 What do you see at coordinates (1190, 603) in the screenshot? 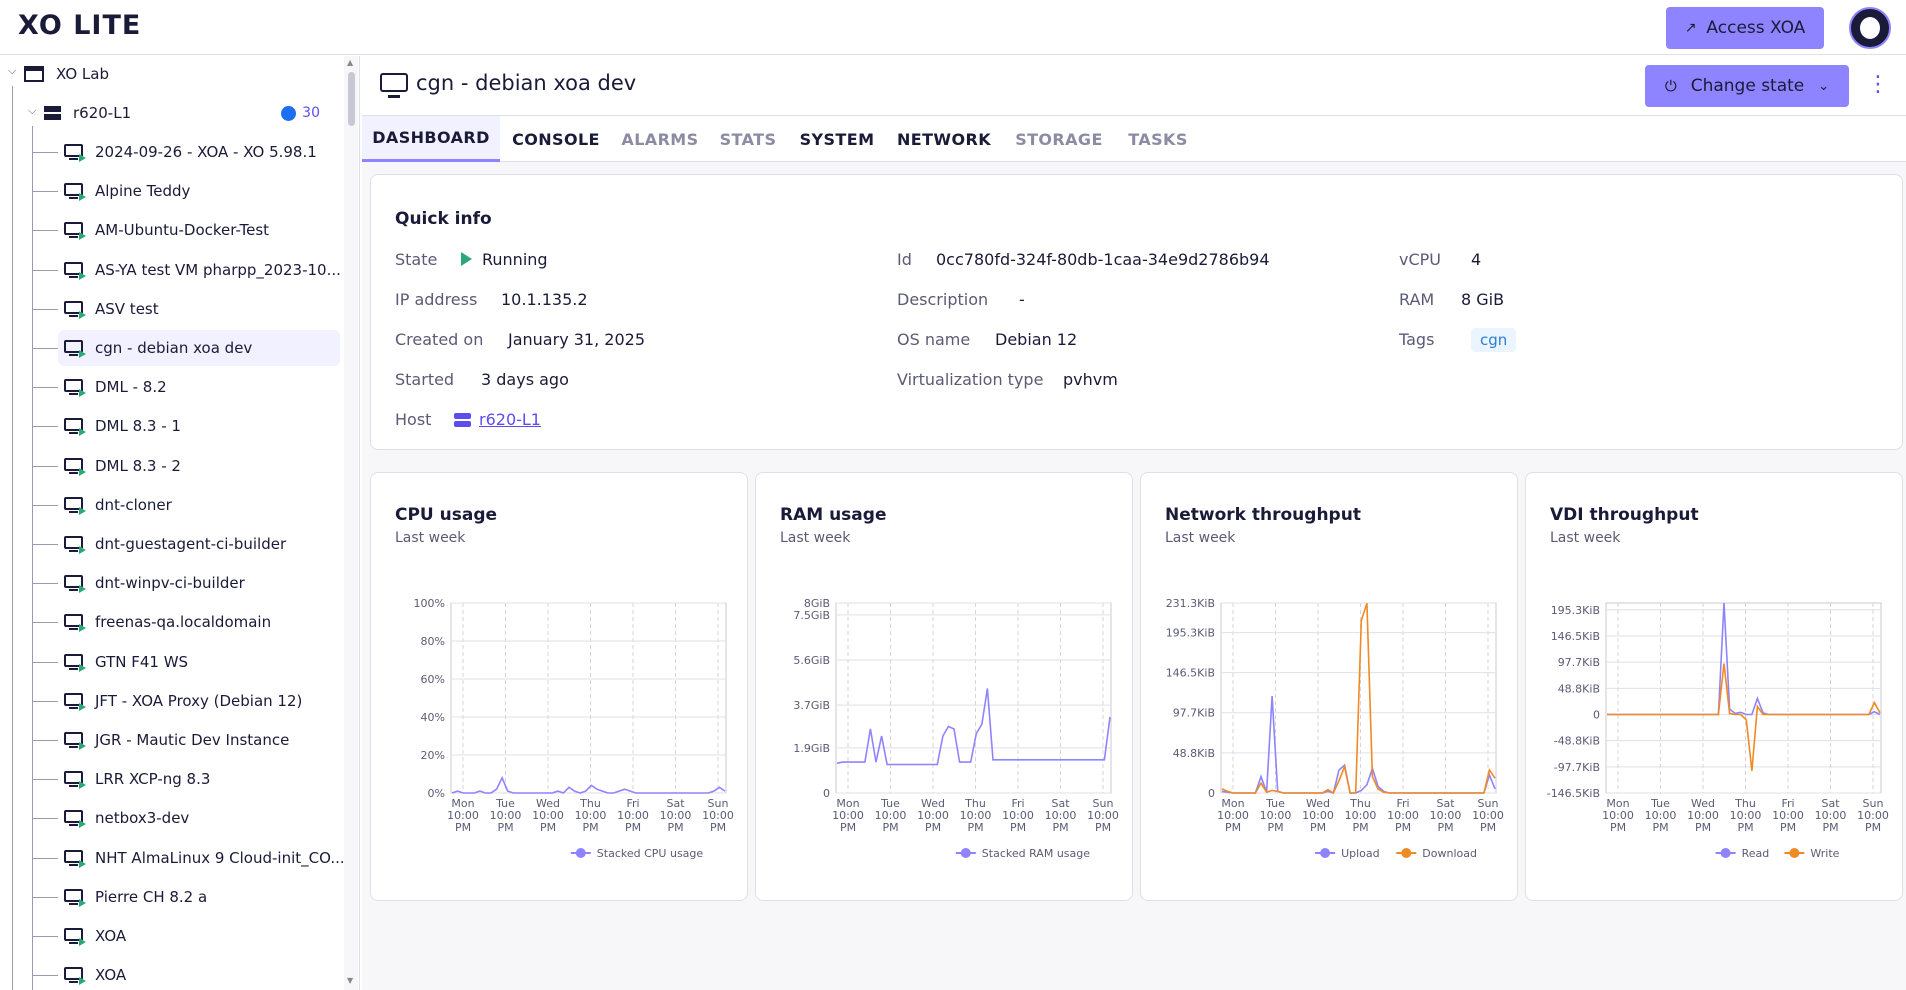
I see `y-tick-label: 231.3KiB` at bounding box center [1190, 603].